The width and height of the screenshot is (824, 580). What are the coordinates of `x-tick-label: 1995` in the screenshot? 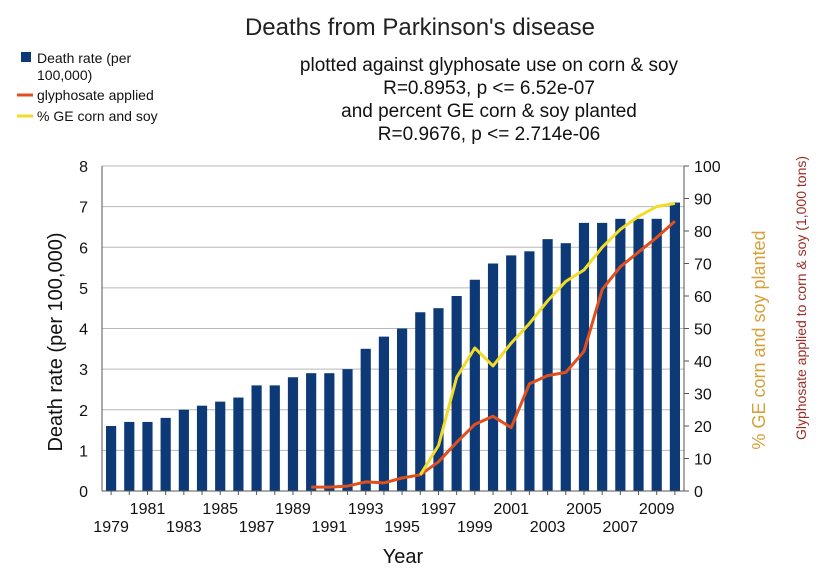 It's located at (402, 527).